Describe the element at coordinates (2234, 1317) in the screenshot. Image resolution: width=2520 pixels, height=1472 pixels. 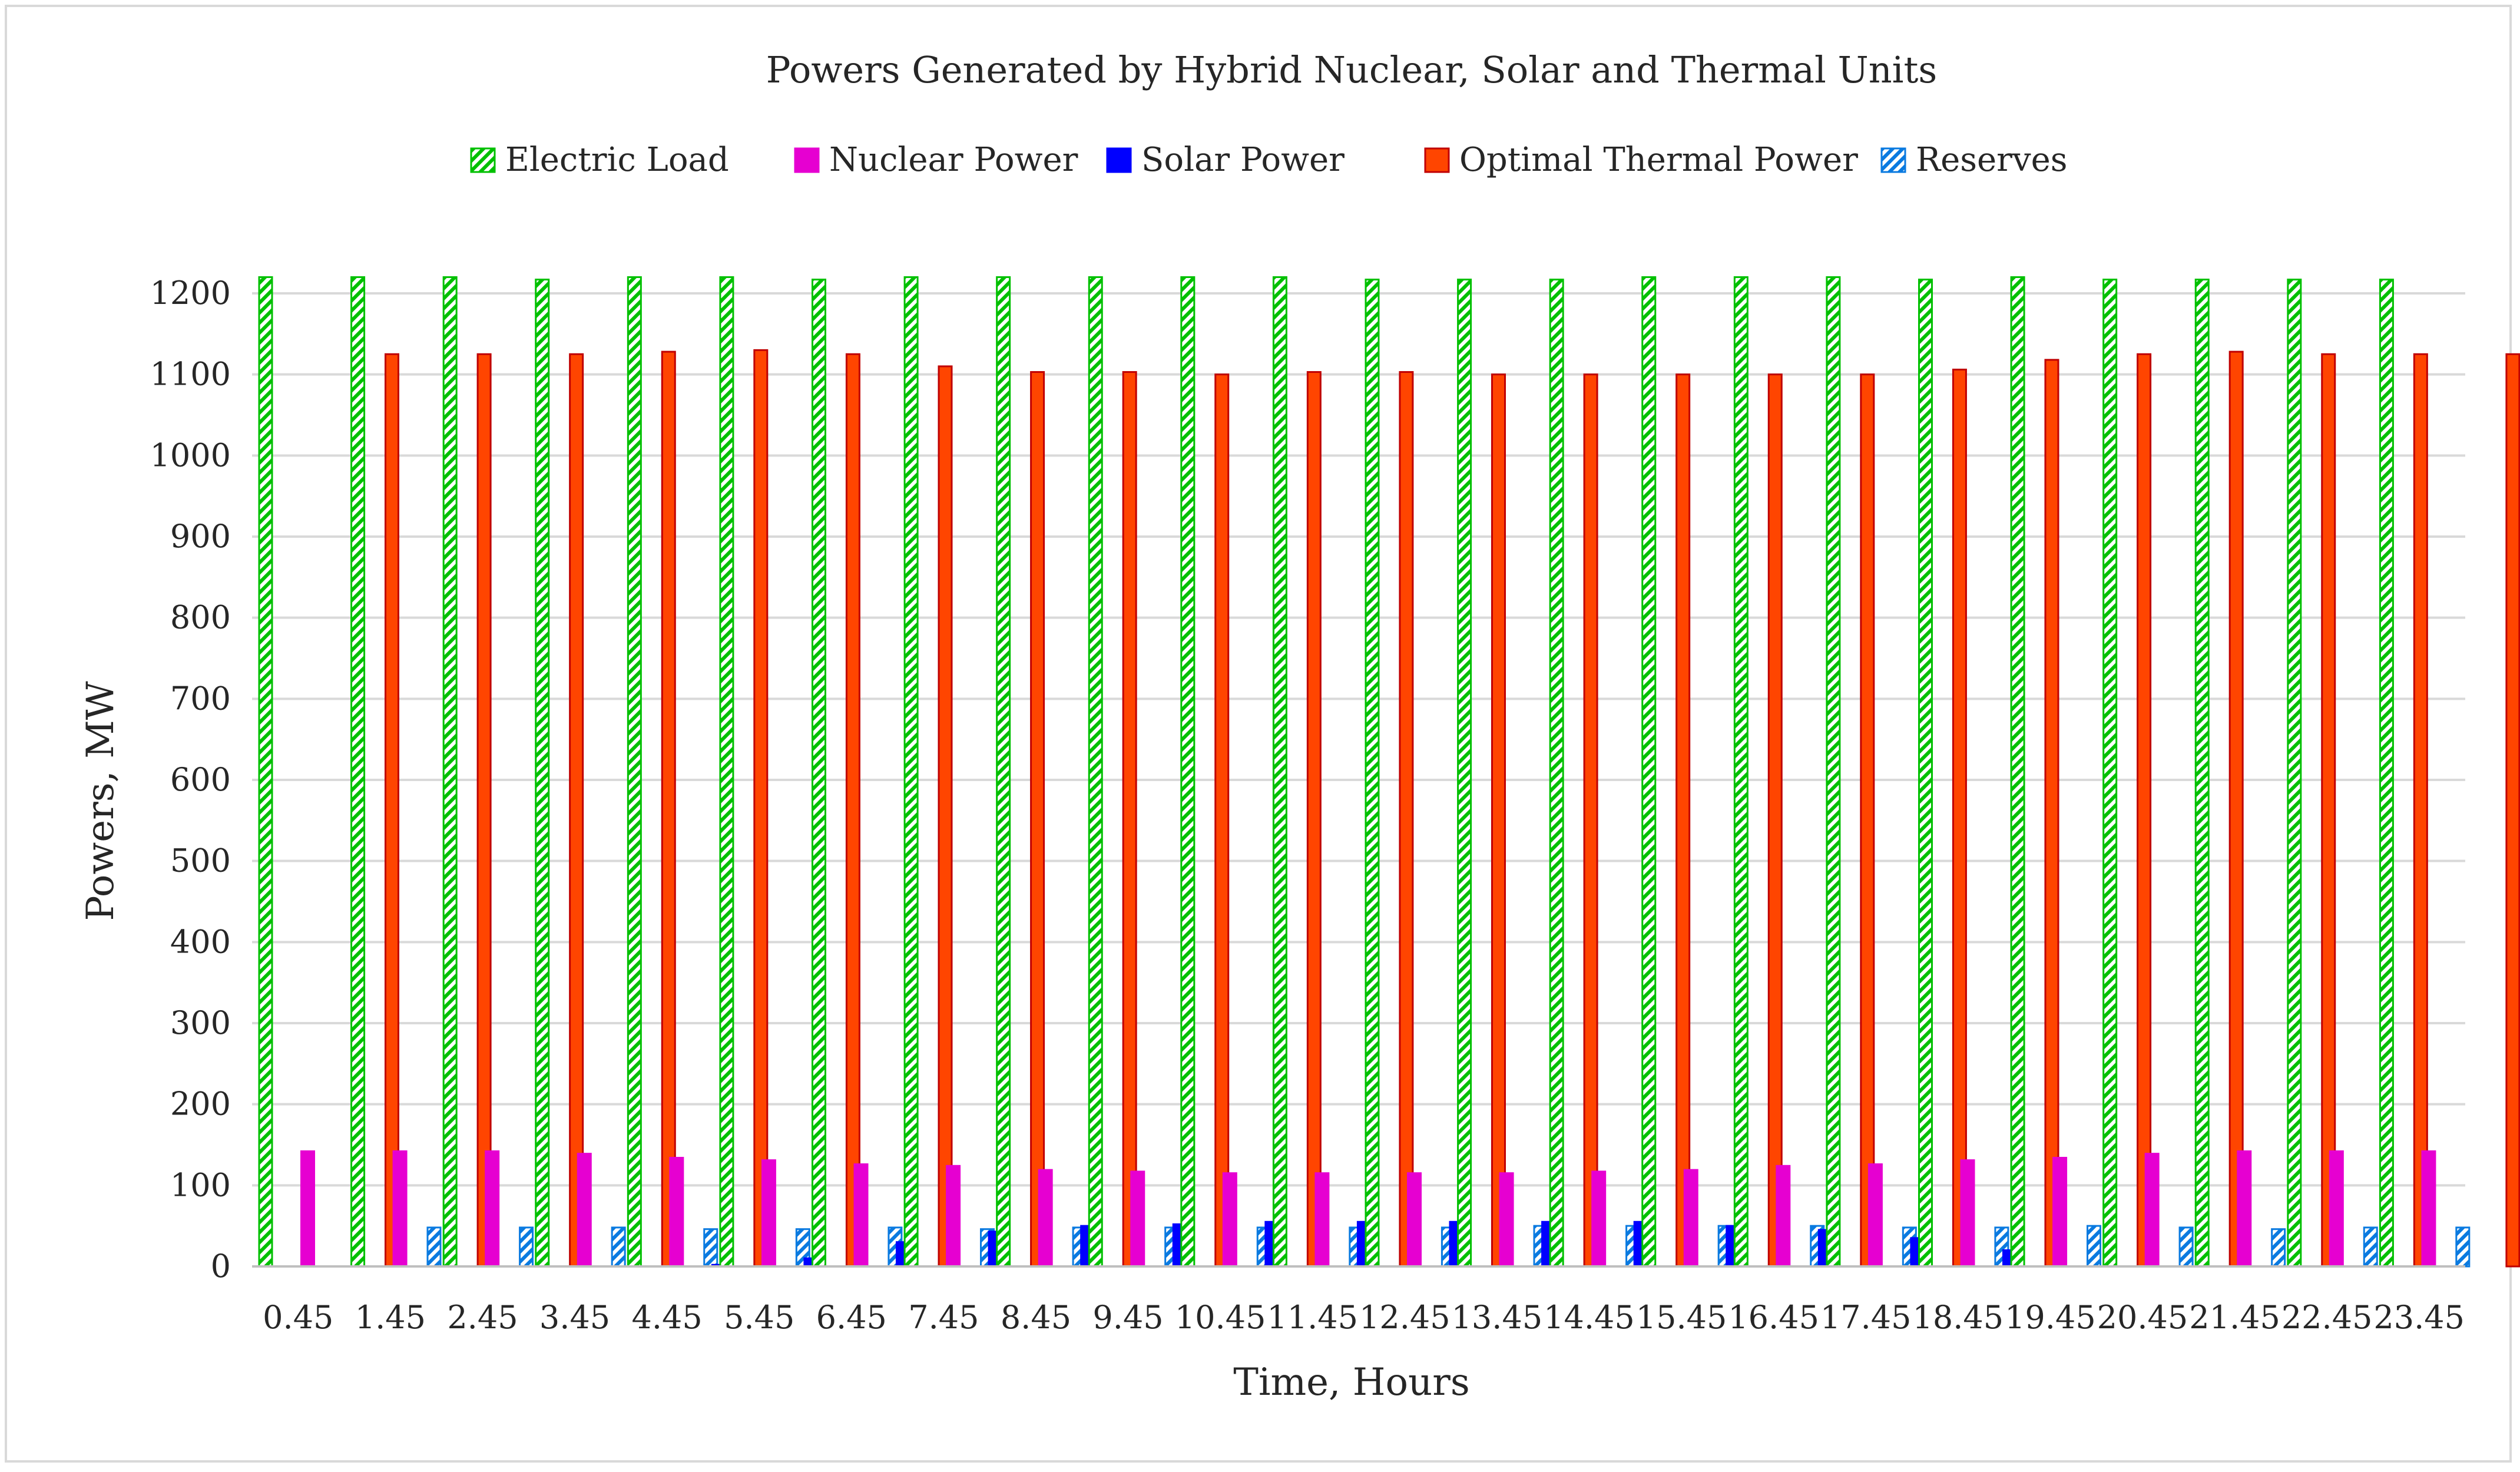
I see `x-tick-label: 21.45` at that location.